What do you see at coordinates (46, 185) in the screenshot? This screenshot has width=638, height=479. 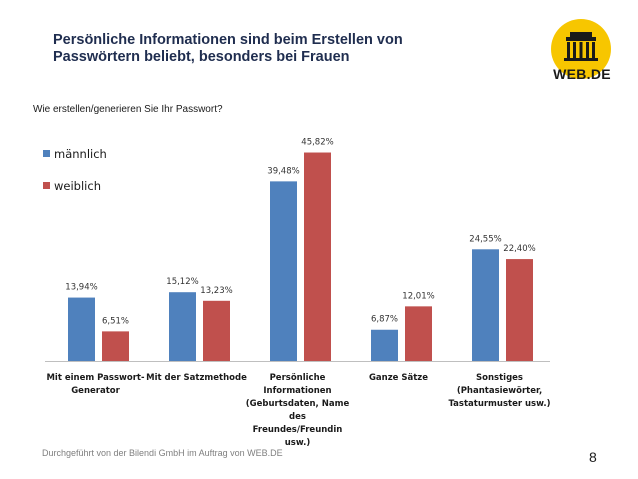 I see `legend-swatch-female` at bounding box center [46, 185].